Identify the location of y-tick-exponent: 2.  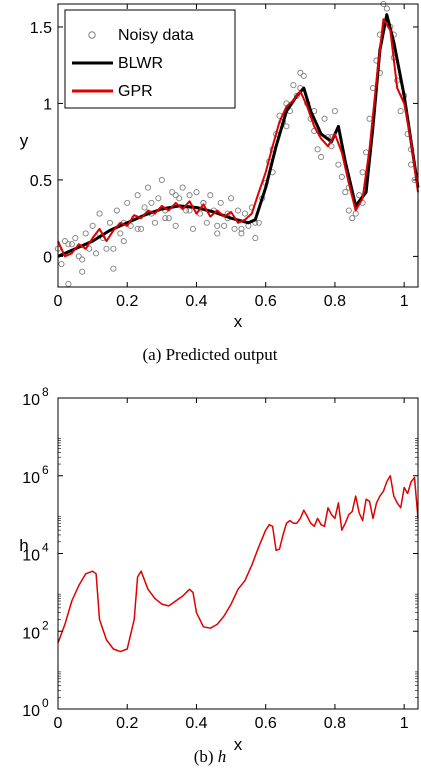
(45, 625).